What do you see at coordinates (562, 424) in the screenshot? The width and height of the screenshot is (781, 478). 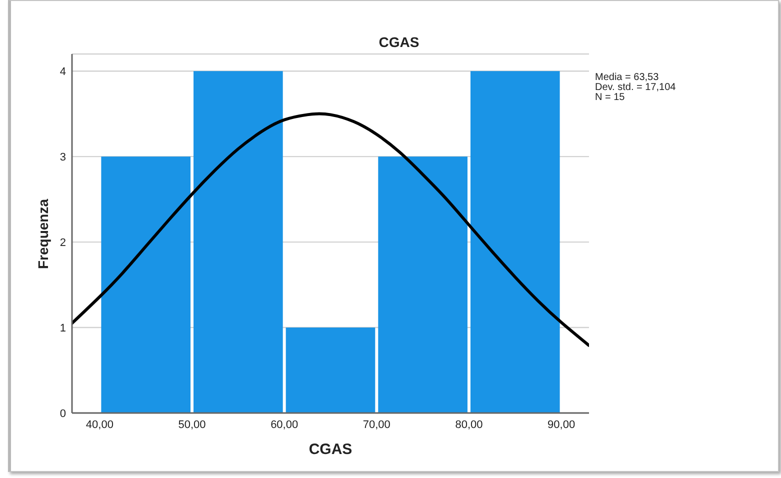 I see `x-tick-label: 90,00` at bounding box center [562, 424].